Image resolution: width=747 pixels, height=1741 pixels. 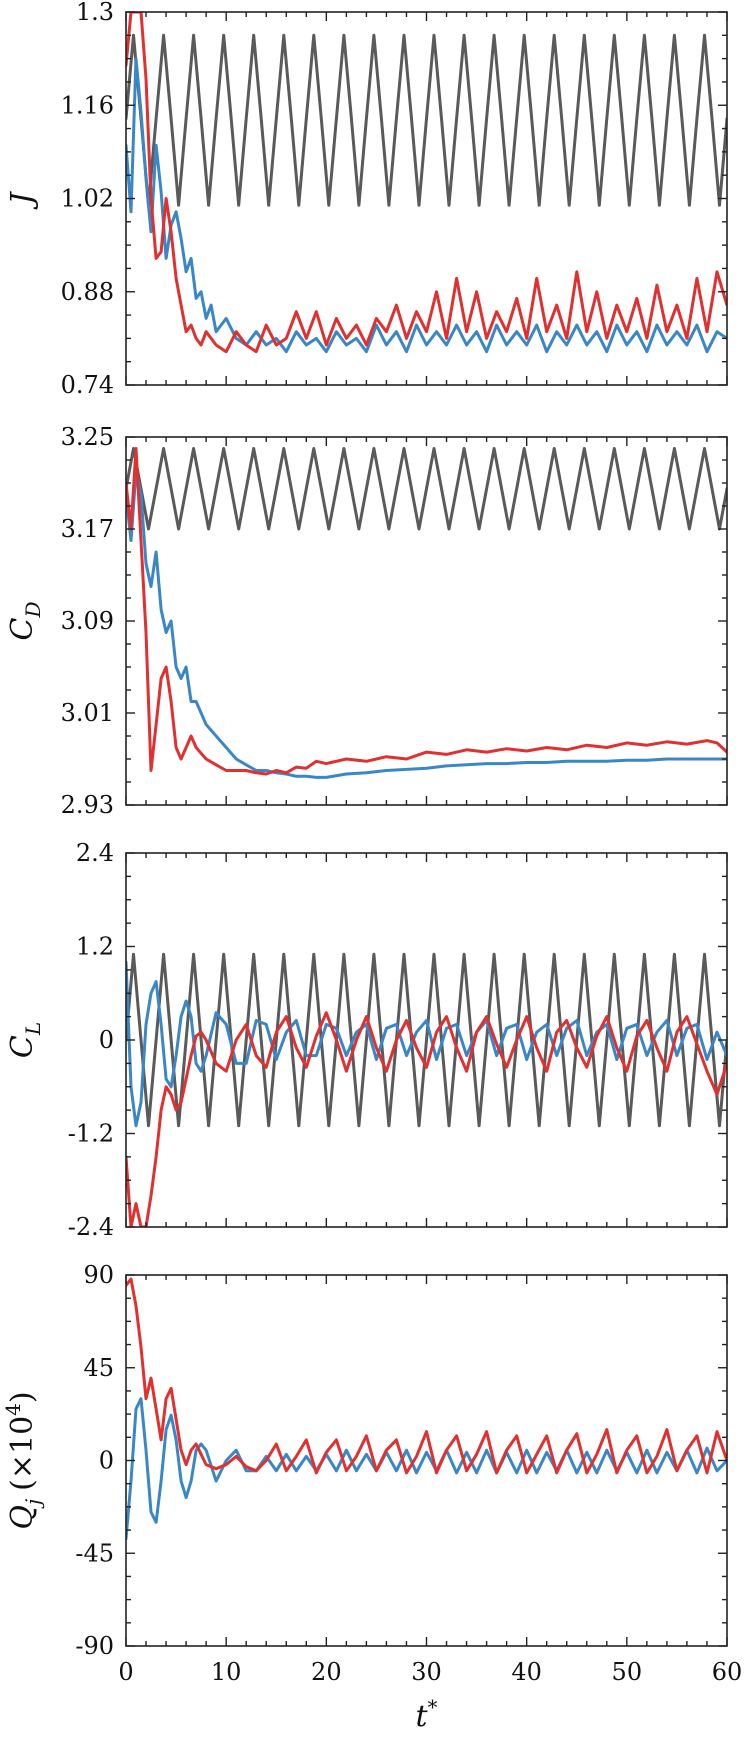 What do you see at coordinates (727, 1672) in the screenshot?
I see `x-tick-label: 60` at bounding box center [727, 1672].